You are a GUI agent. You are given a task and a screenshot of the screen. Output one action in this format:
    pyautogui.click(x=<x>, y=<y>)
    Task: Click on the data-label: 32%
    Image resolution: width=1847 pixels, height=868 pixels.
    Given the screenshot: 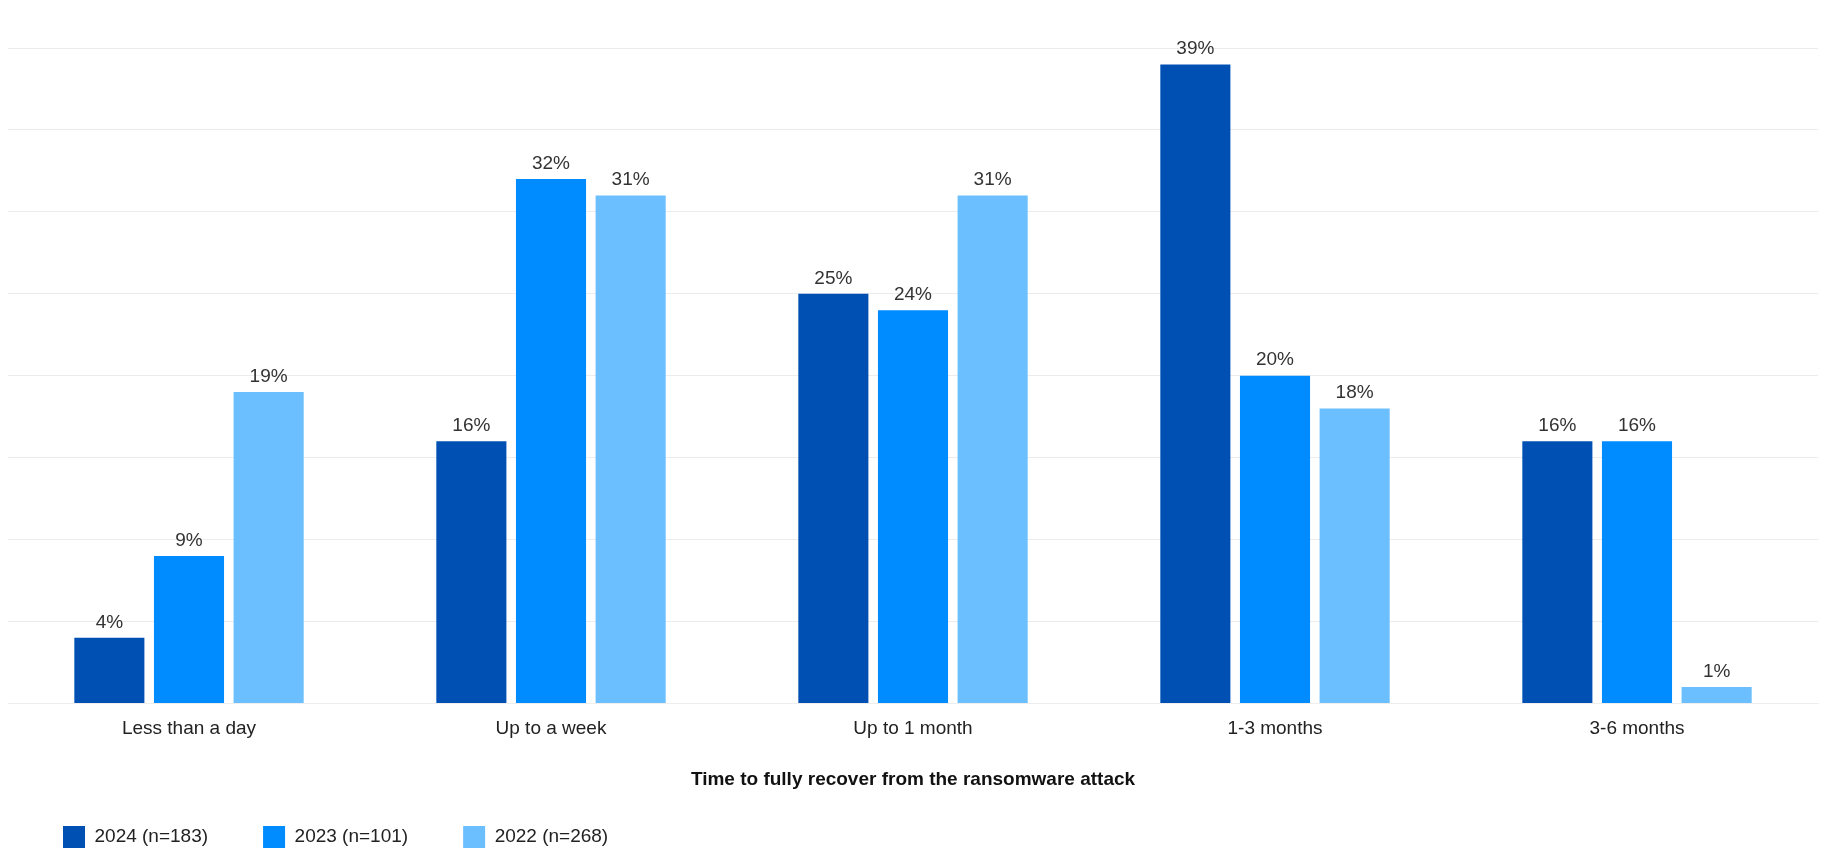 What is the action you would take?
    pyautogui.click(x=551, y=162)
    